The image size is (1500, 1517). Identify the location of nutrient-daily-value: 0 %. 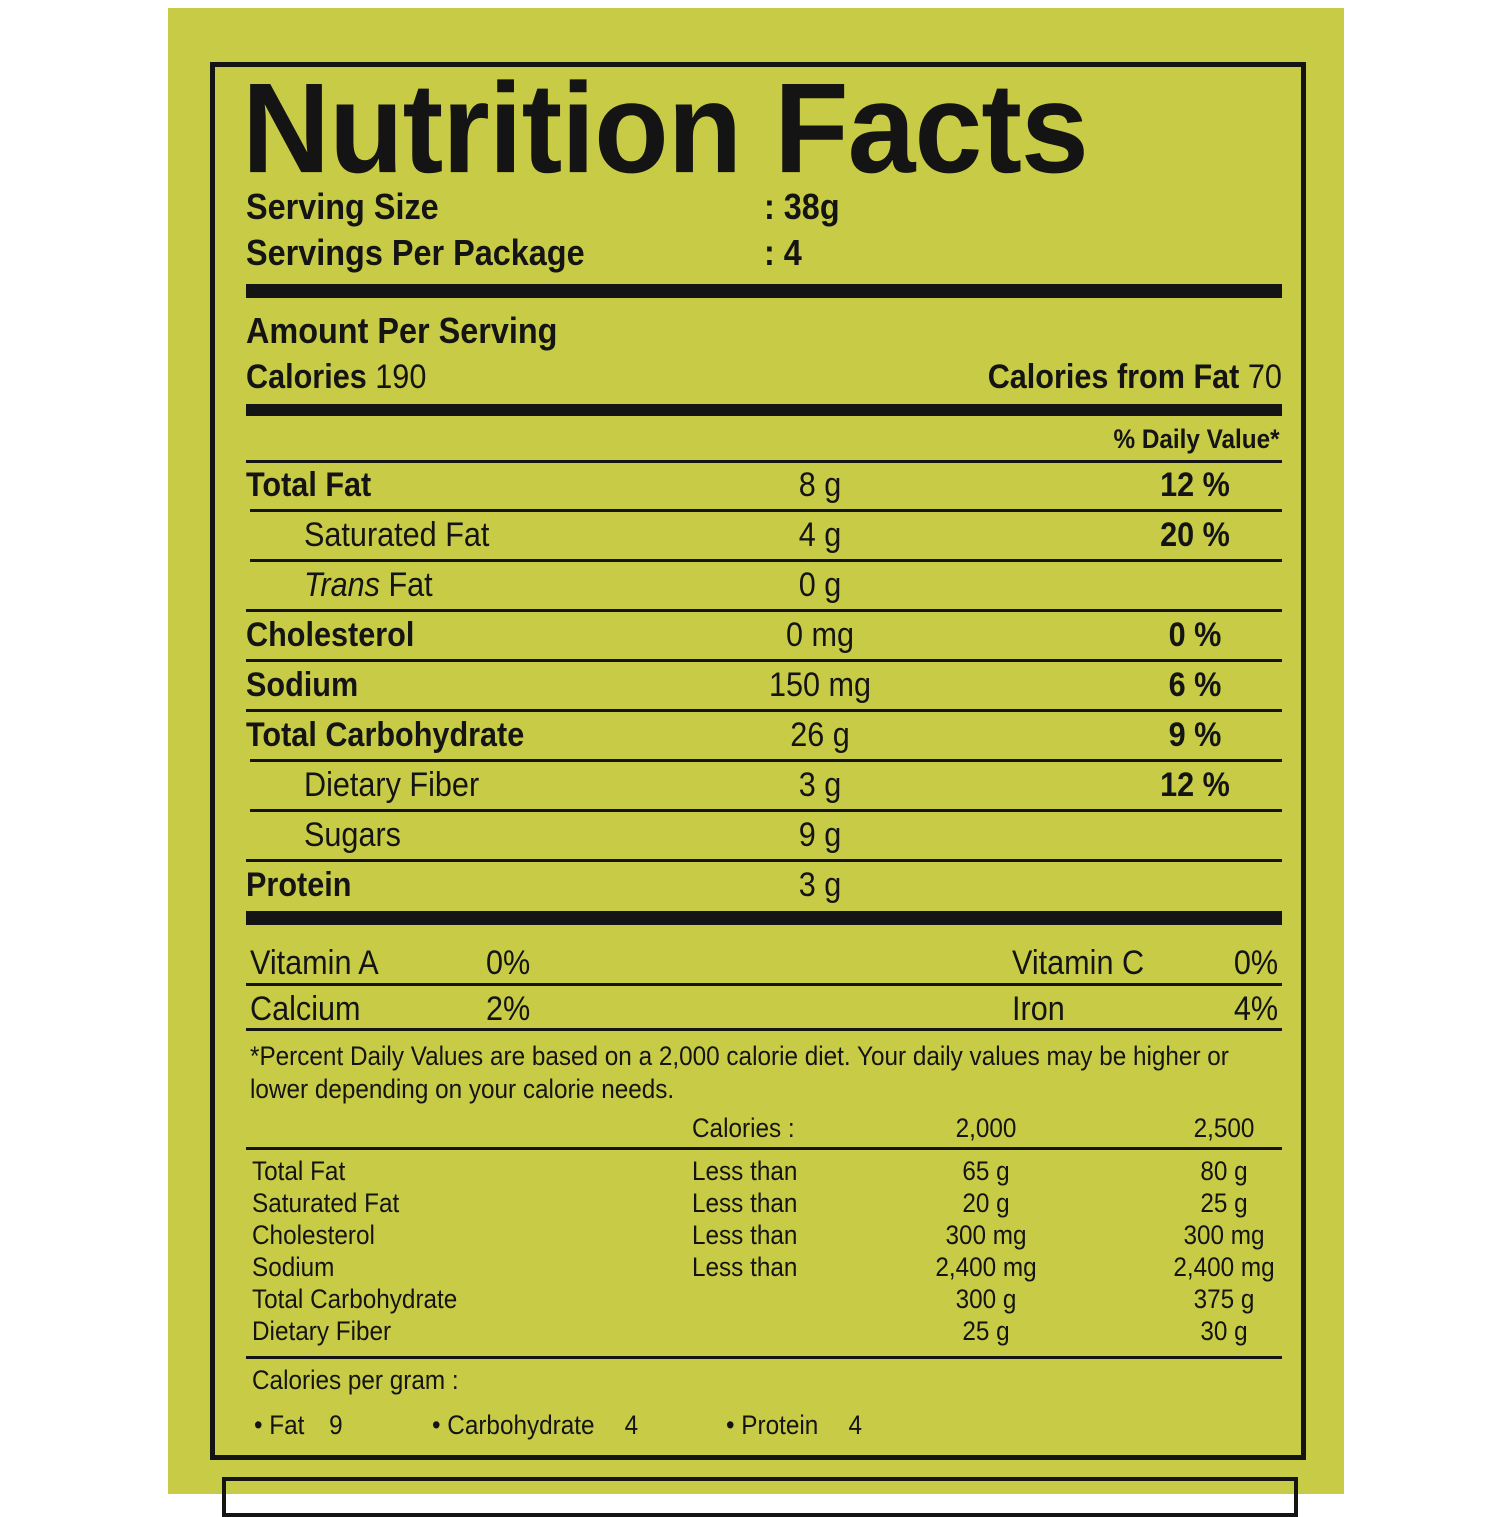
(1195, 635).